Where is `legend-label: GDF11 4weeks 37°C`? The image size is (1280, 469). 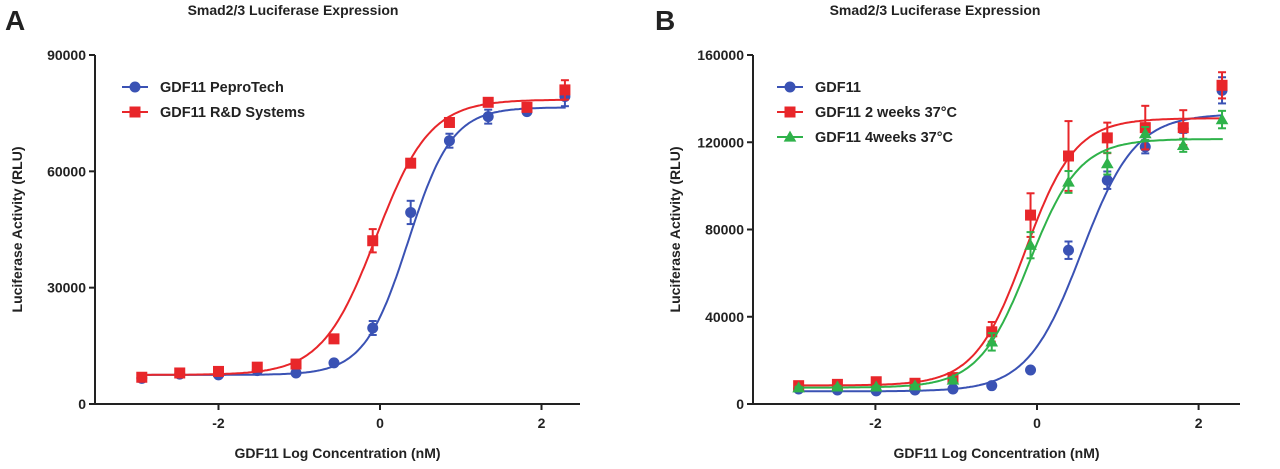 legend-label: GDF11 4weeks 37°C is located at coordinates (884, 138).